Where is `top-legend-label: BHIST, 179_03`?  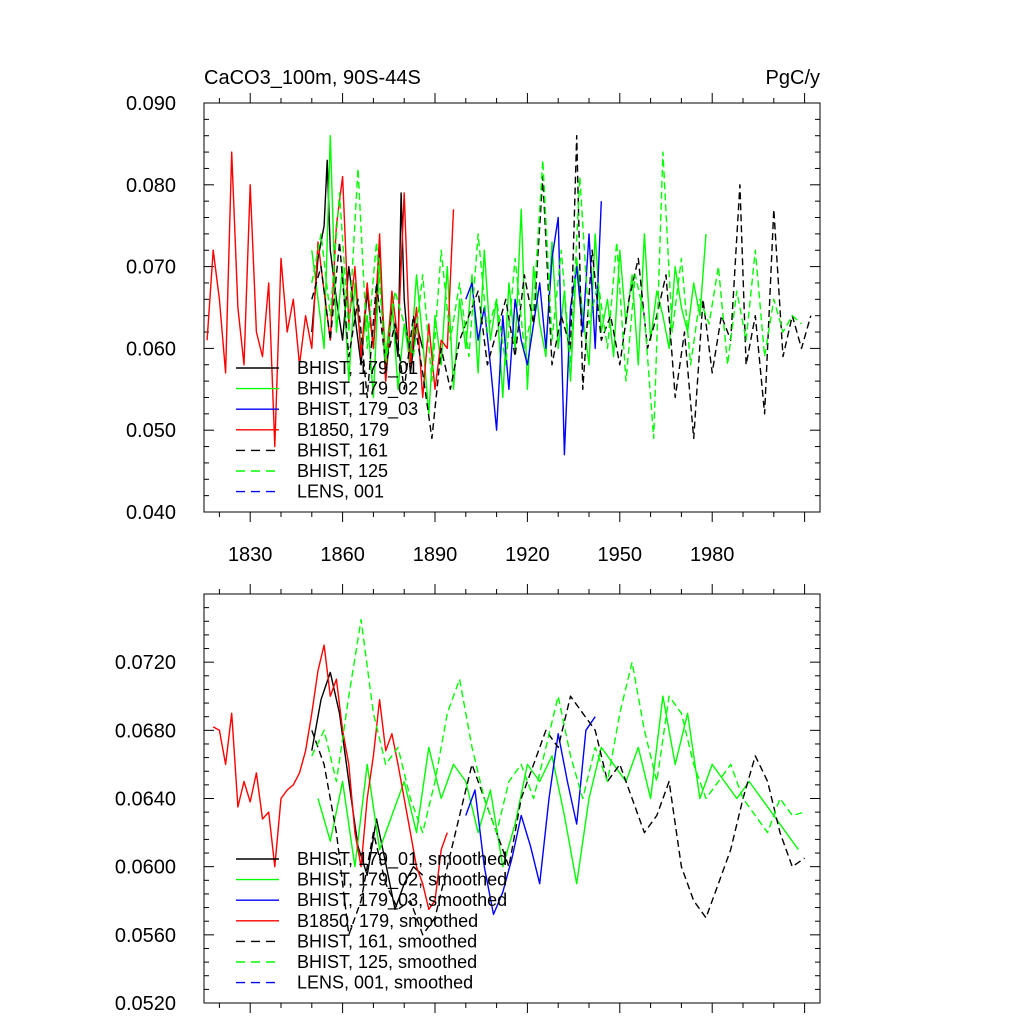 top-legend-label: BHIST, 179_03 is located at coordinates (357, 409).